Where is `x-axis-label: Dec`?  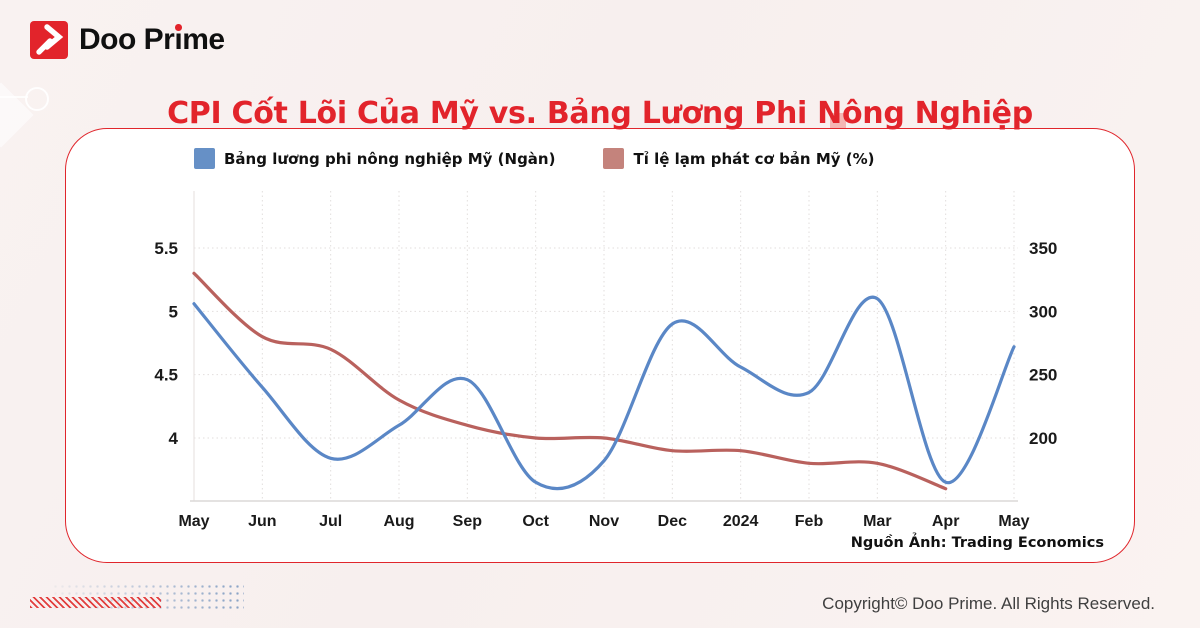 x-axis-label: Dec is located at coordinates (672, 521).